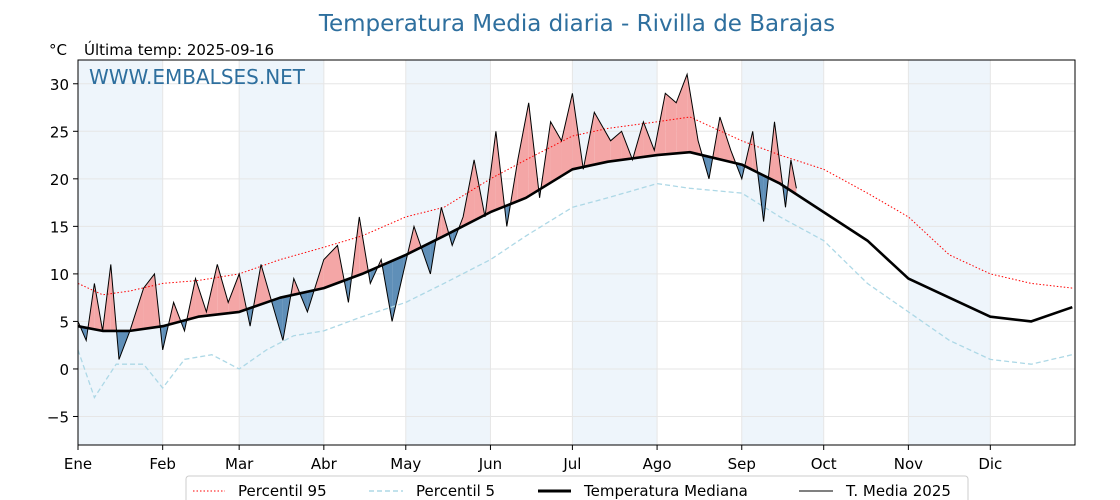 The image size is (1120, 500). I want to click on y-tick-label: 15, so click(59, 227).